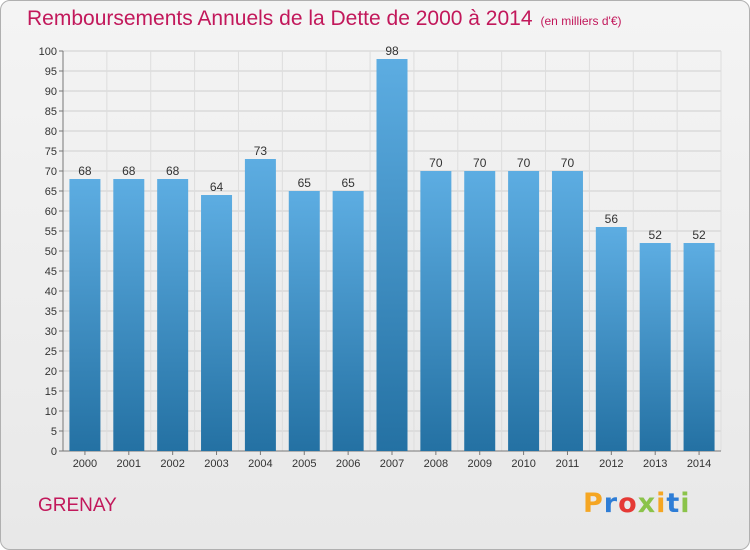  Describe the element at coordinates (51, 152) in the screenshot. I see `y-tick-label: 75` at that location.